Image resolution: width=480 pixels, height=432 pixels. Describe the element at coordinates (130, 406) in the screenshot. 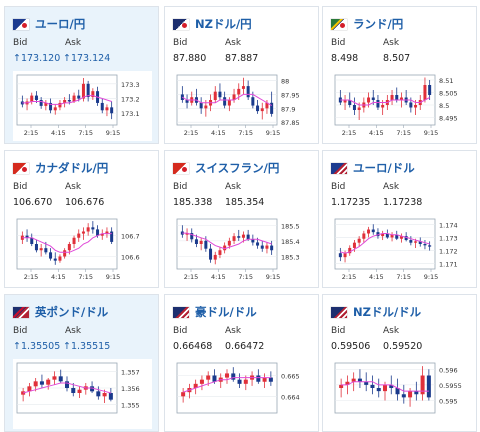

I see `y-tick-label: 1.355` at that location.